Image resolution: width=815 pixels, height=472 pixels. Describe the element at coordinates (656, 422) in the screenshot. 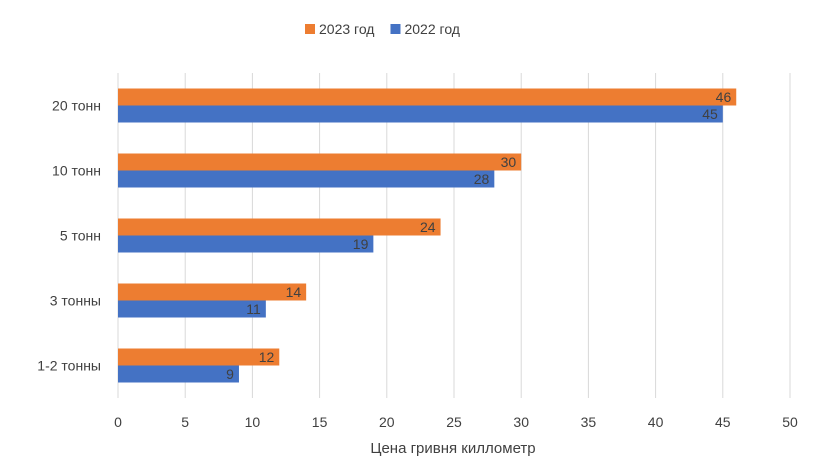

I see `x-tick-label: 40` at that location.